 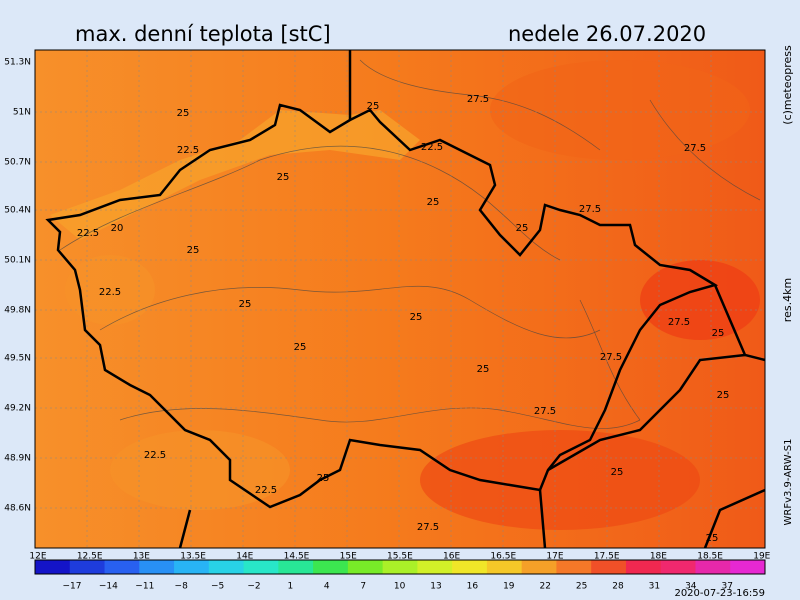 What do you see at coordinates (710, 557) in the screenshot?
I see `longitude-label: 18.5E` at bounding box center [710, 557].